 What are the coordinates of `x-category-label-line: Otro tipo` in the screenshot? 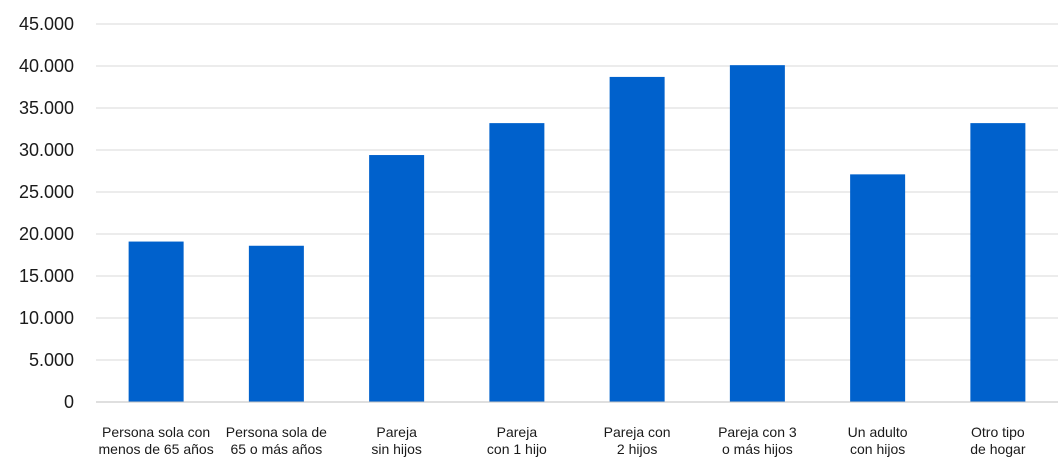 It's located at (998, 432).